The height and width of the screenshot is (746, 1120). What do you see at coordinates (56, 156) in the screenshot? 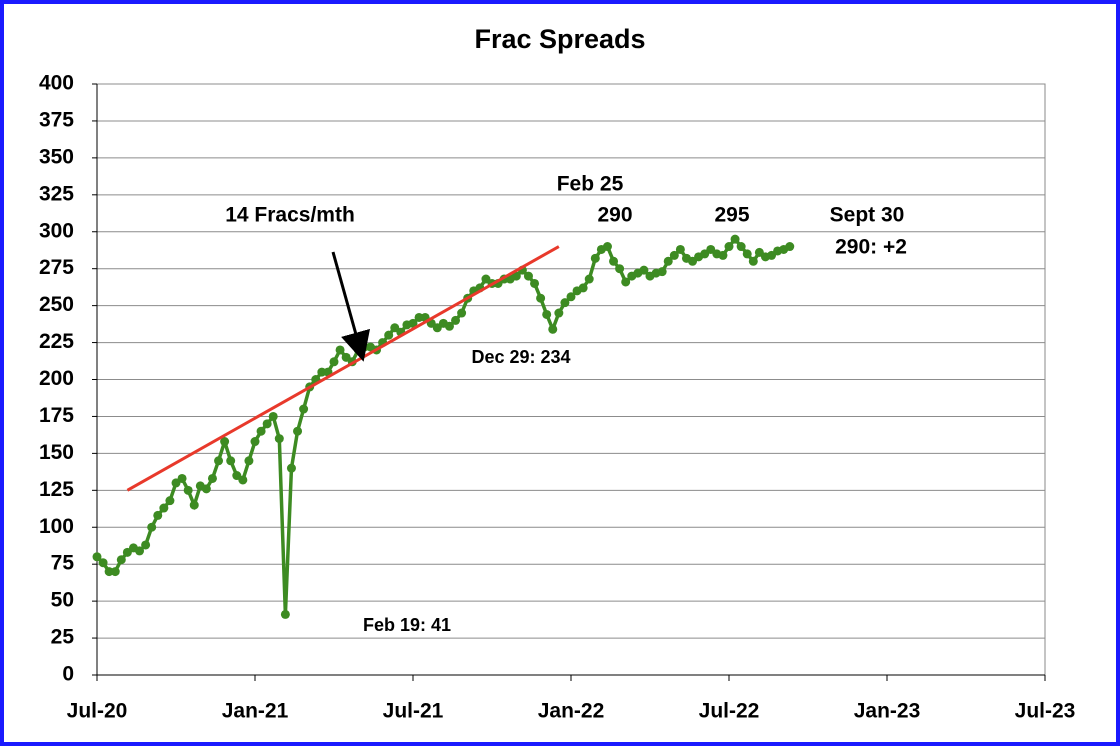
I see `y-tick-label: 350` at bounding box center [56, 156].